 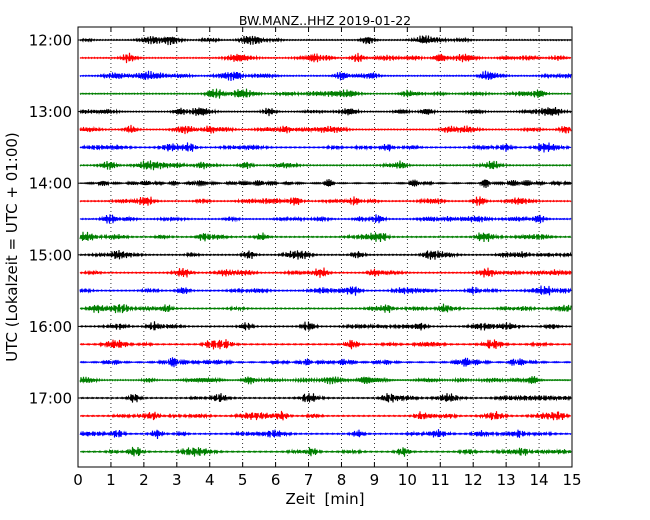 I want to click on trace-16:00, so click(x=325, y=326).